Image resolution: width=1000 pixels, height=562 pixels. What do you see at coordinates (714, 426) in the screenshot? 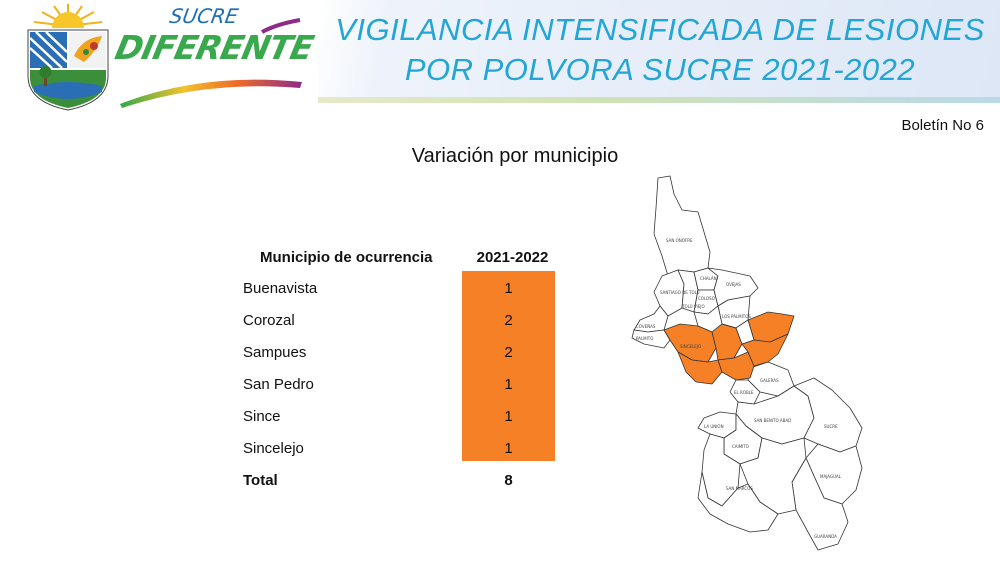
I see `map-label: LA UNIÓN` at bounding box center [714, 426].